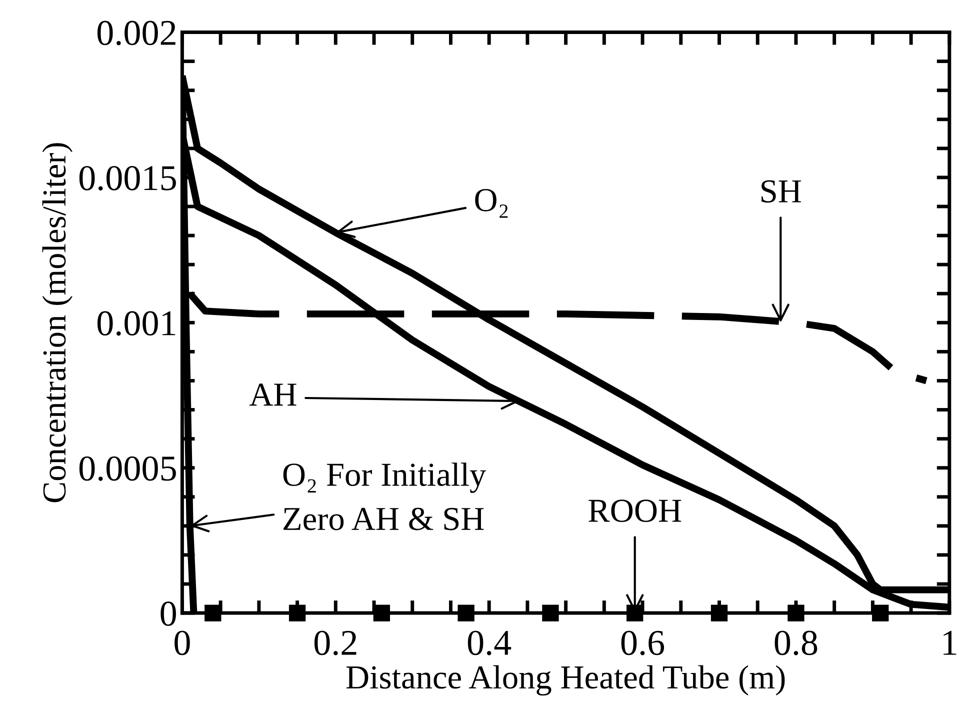  I want to click on x-axis-title: Distance Along Heated Tube (m), so click(565, 680).